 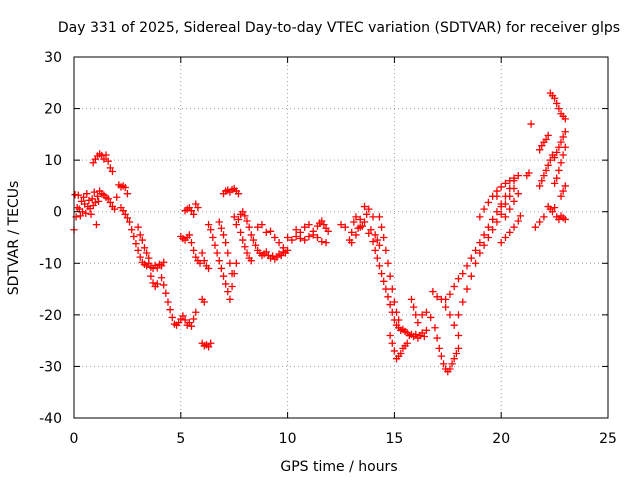 What do you see at coordinates (74, 439) in the screenshot?
I see `x-tick-label: 0` at bounding box center [74, 439].